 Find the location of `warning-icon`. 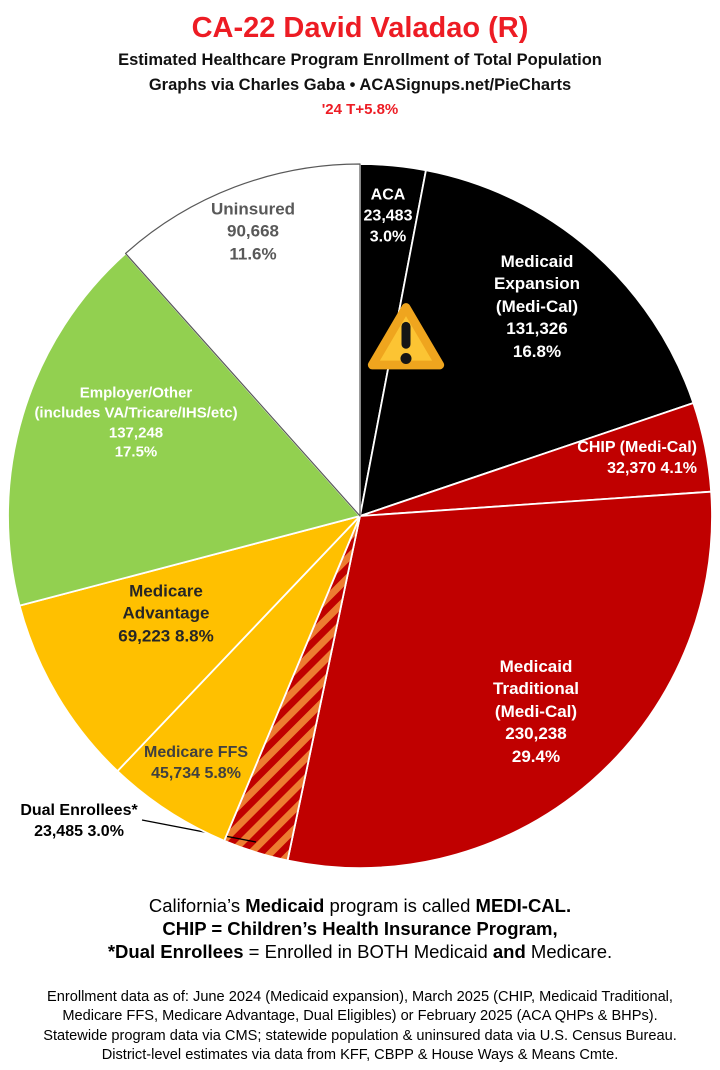

warning-icon is located at coordinates (406, 338).